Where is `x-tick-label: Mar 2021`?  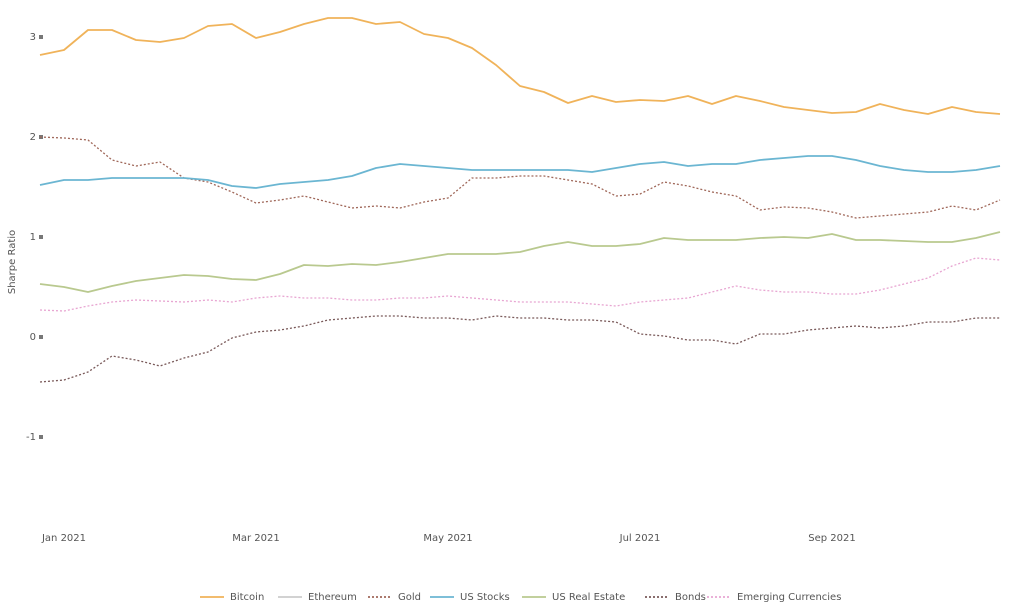 x-tick-label: Mar 2021 is located at coordinates (256, 538).